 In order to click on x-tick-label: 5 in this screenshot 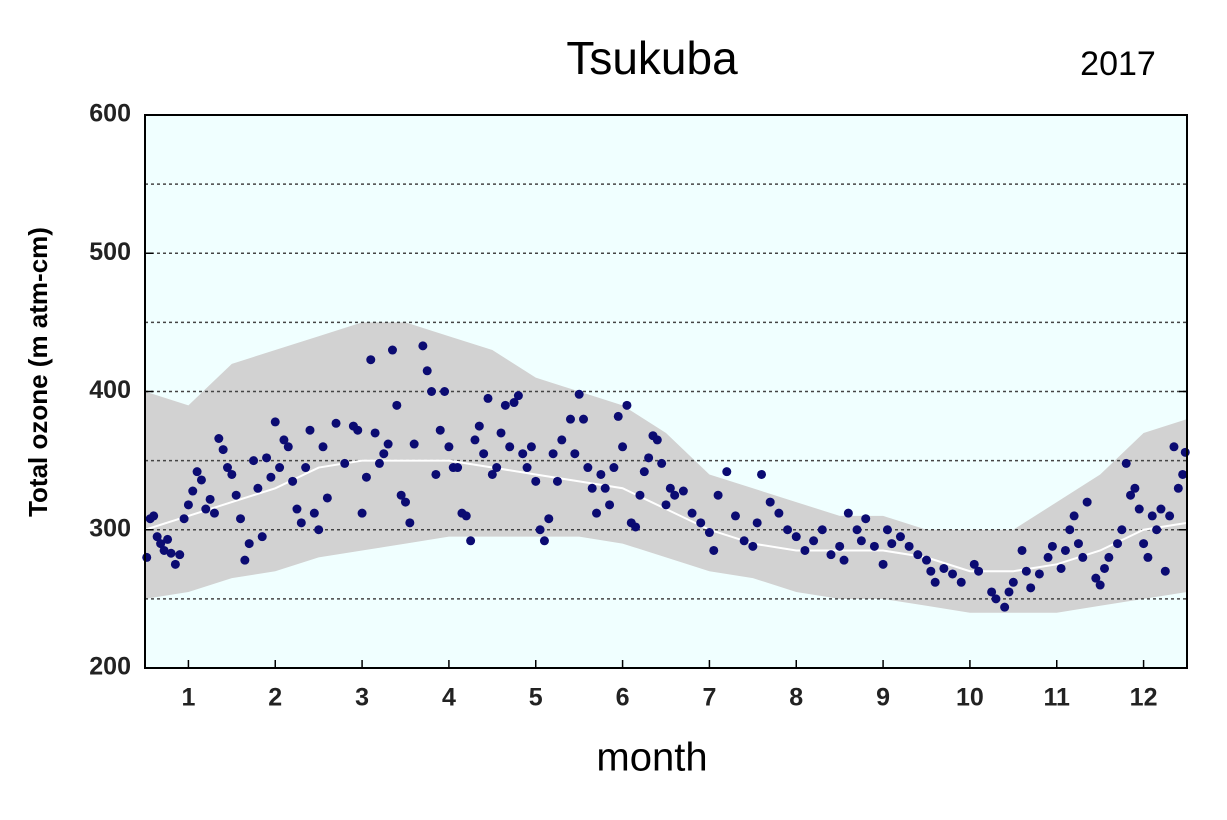, I will do `click(536, 698)`.